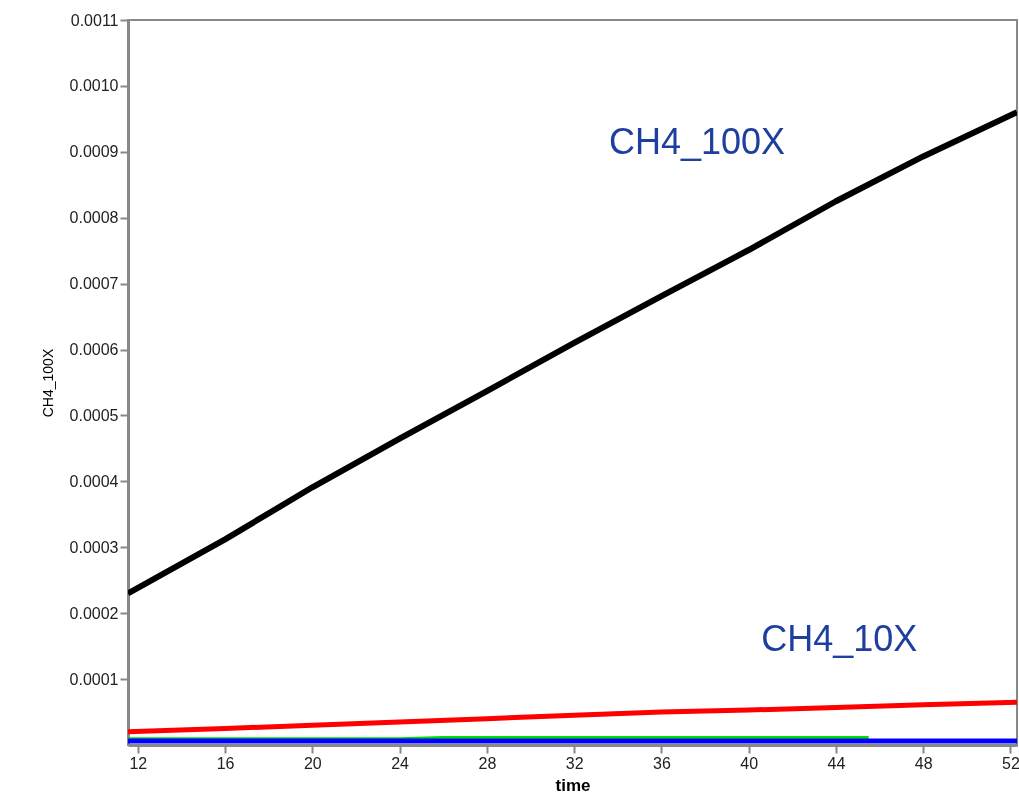 The image size is (1019, 802). I want to click on y-tick-label: 0.0004, so click(94, 481).